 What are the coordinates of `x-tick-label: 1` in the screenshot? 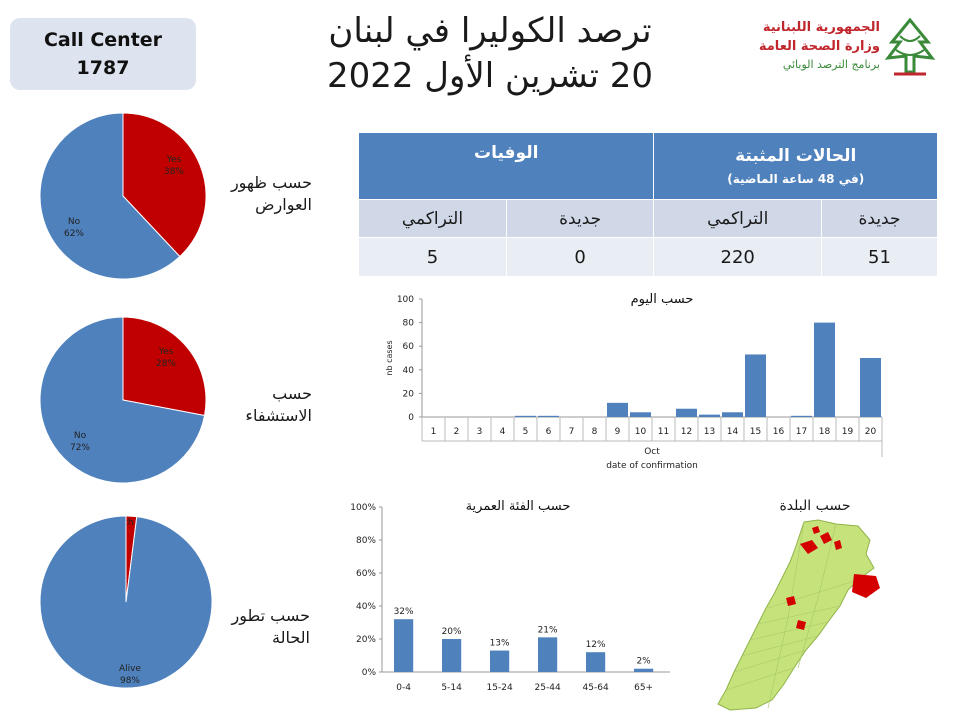 It's located at (434, 432).